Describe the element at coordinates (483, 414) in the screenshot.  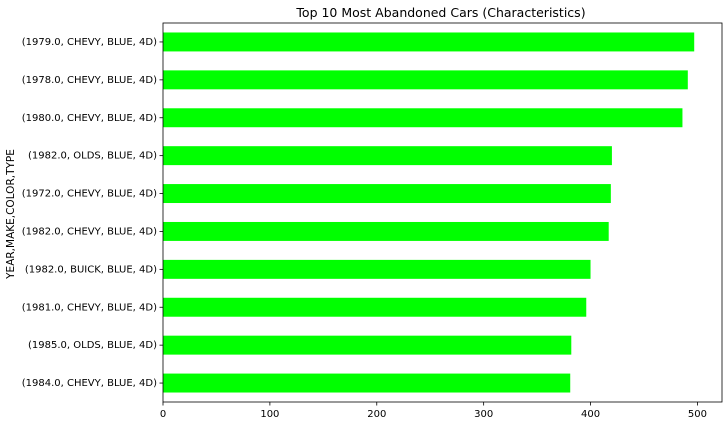
I see `x-tick-label: 300` at that location.